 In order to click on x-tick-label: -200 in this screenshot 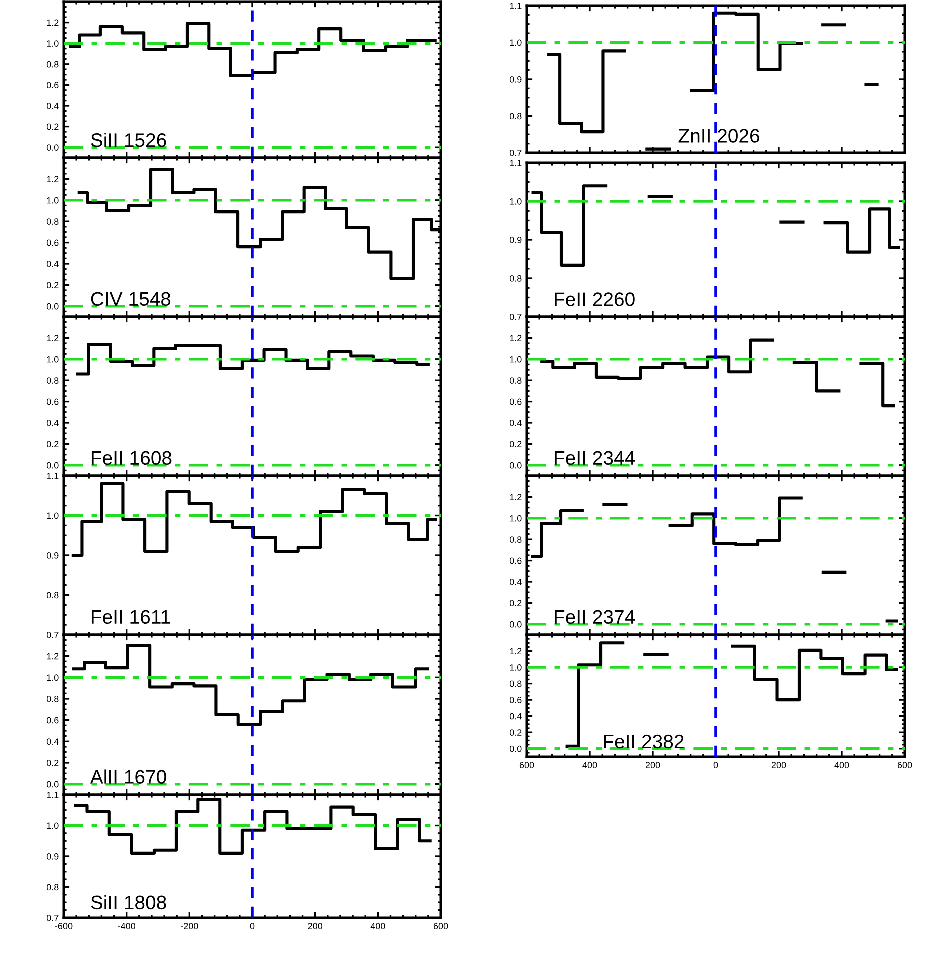, I will do `click(189, 926)`.